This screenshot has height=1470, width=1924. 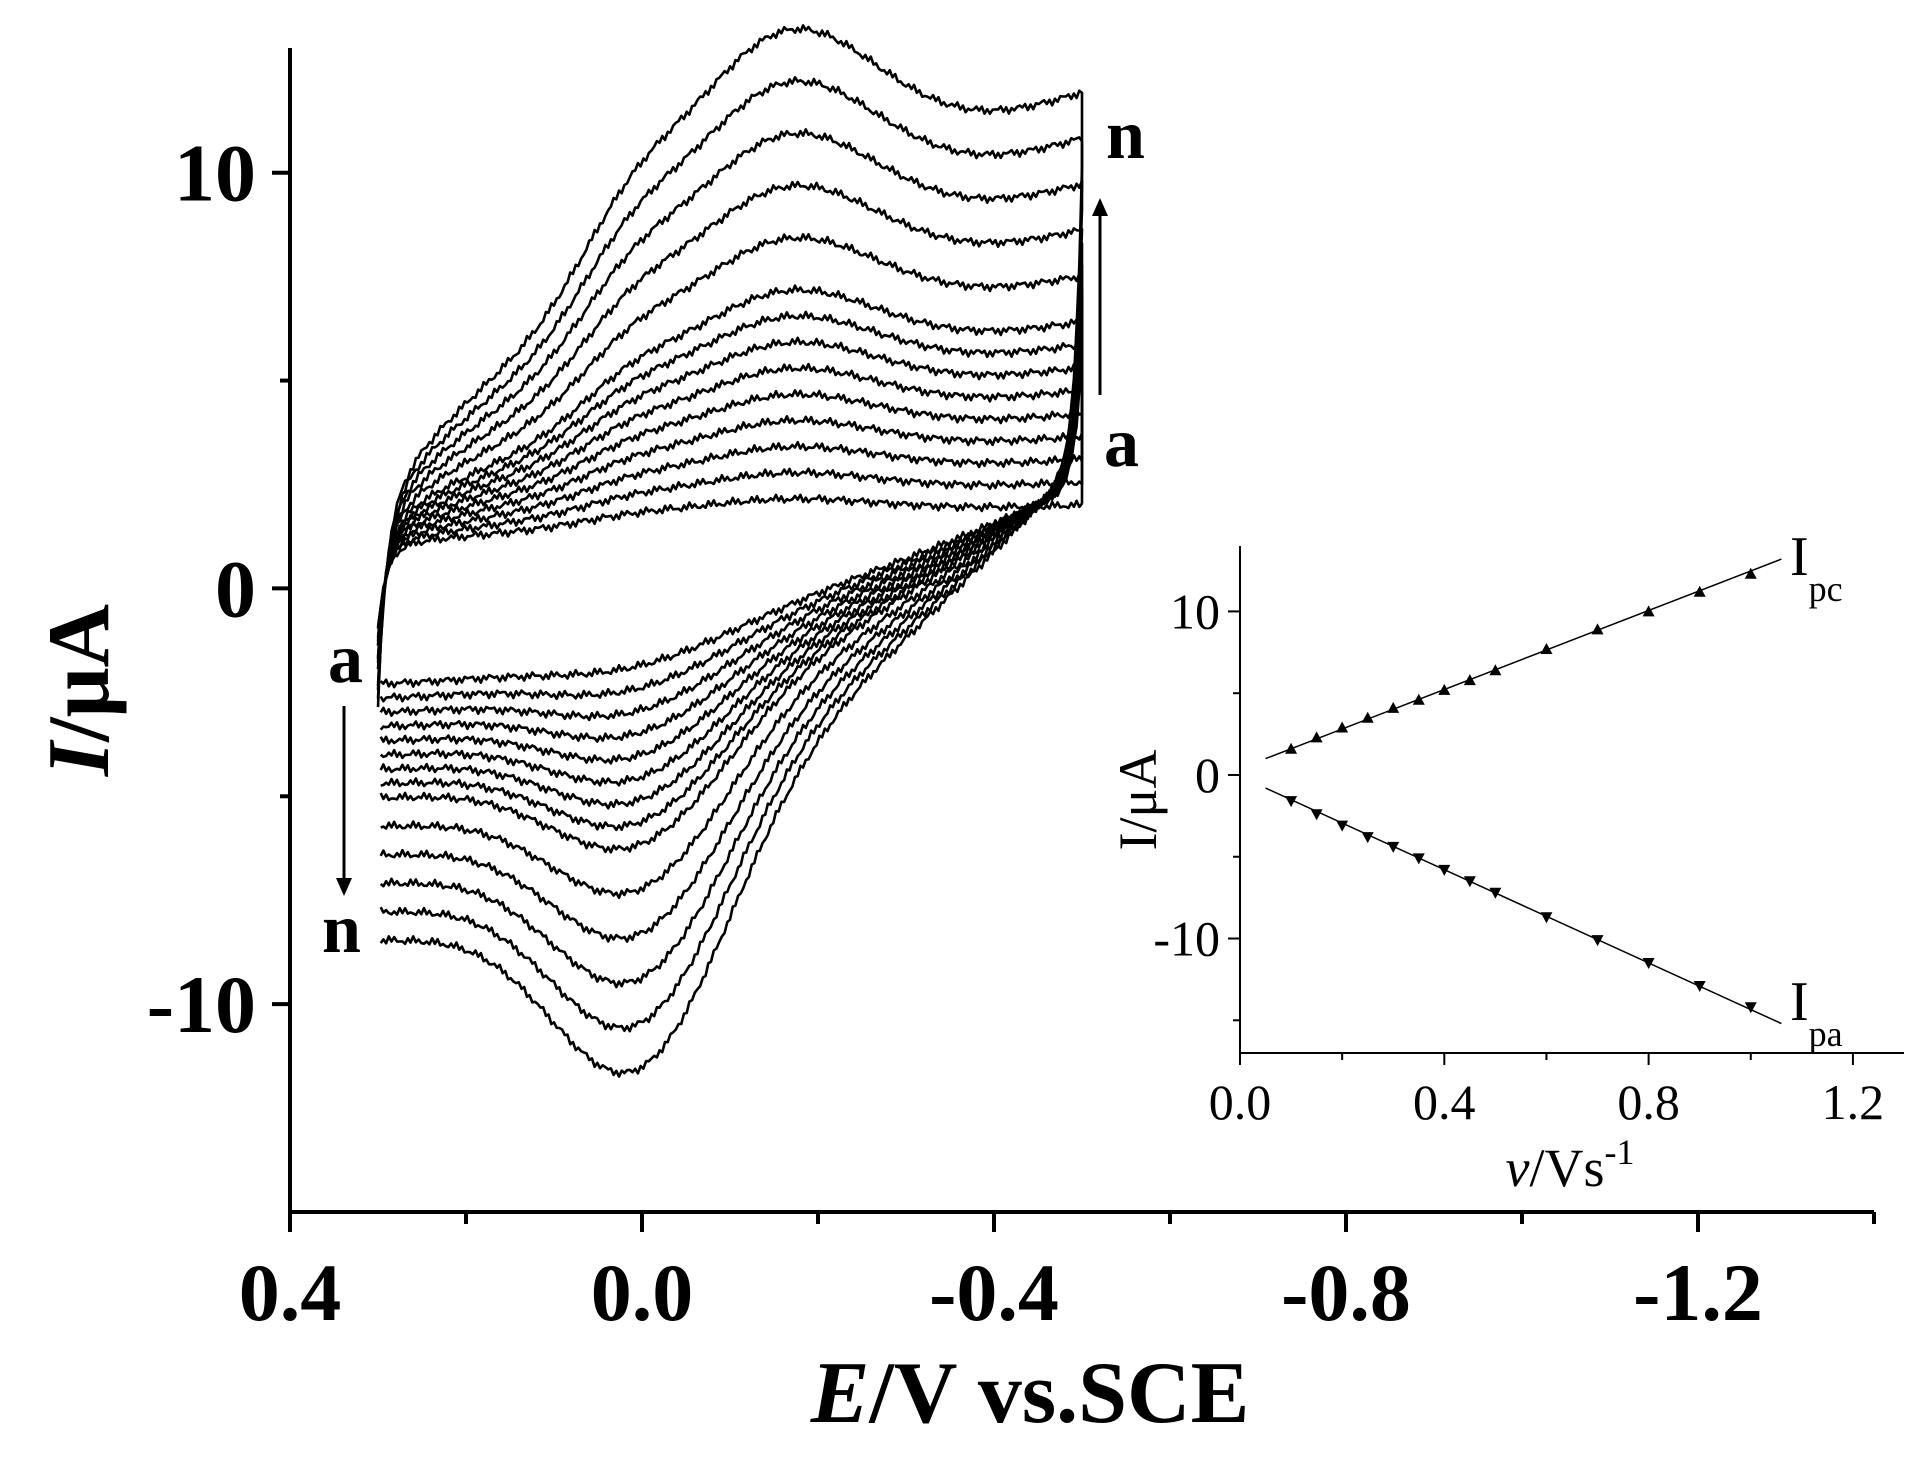 What do you see at coordinates (1121, 443) in the screenshot?
I see `label-a-cathodic: a` at bounding box center [1121, 443].